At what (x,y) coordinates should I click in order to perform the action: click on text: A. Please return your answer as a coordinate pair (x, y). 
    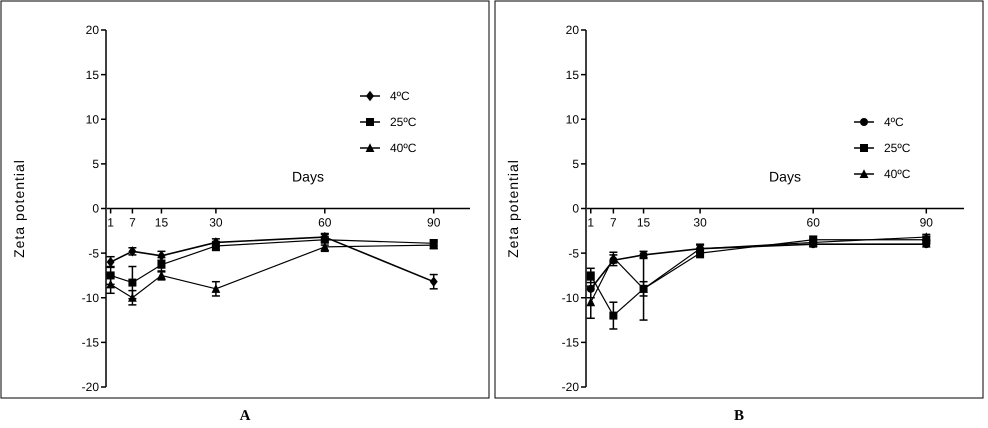
    Looking at the image, I should click on (245, 416).